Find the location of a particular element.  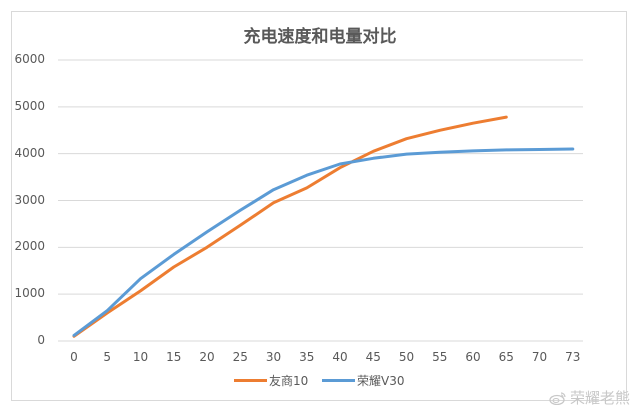

x-tick-label: 35 is located at coordinates (307, 357).